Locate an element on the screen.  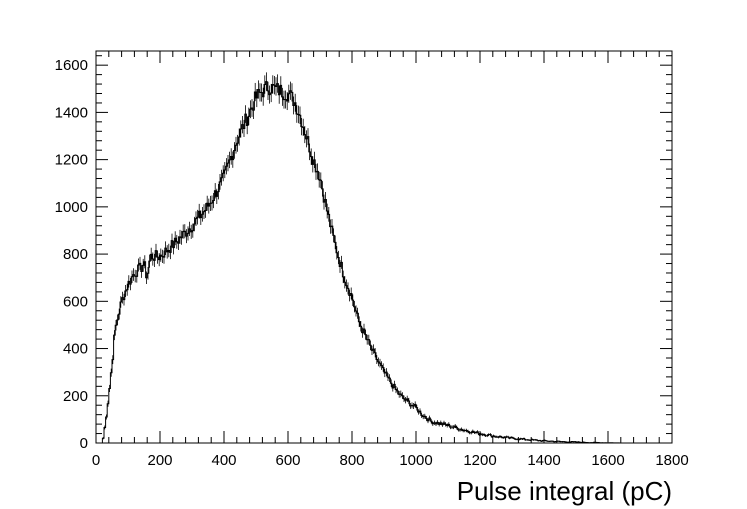
y-tick-label: 0 is located at coordinates (84, 443).